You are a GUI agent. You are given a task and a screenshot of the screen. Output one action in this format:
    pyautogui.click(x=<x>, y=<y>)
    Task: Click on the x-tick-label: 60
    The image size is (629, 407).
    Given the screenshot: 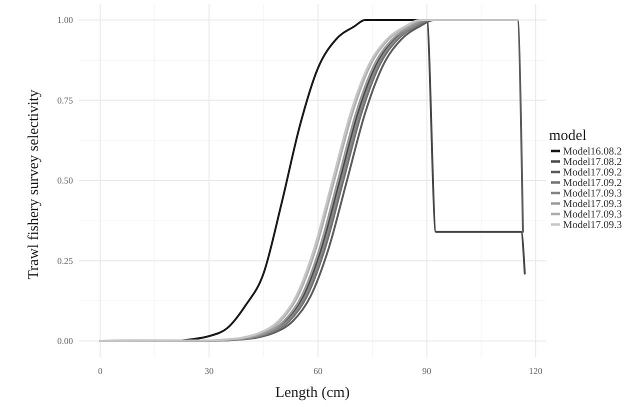 What is the action you would take?
    pyautogui.click(x=318, y=371)
    